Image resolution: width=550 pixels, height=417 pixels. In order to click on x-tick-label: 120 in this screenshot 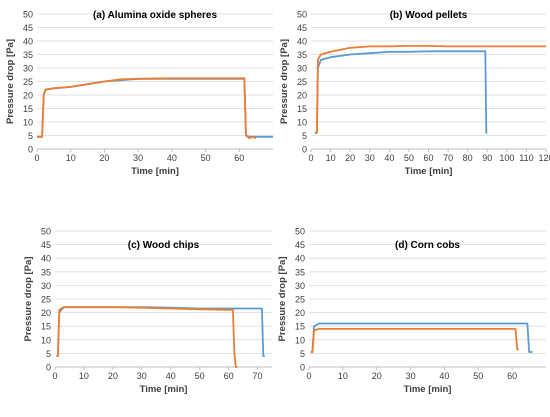, I will do `click(544, 158)`.